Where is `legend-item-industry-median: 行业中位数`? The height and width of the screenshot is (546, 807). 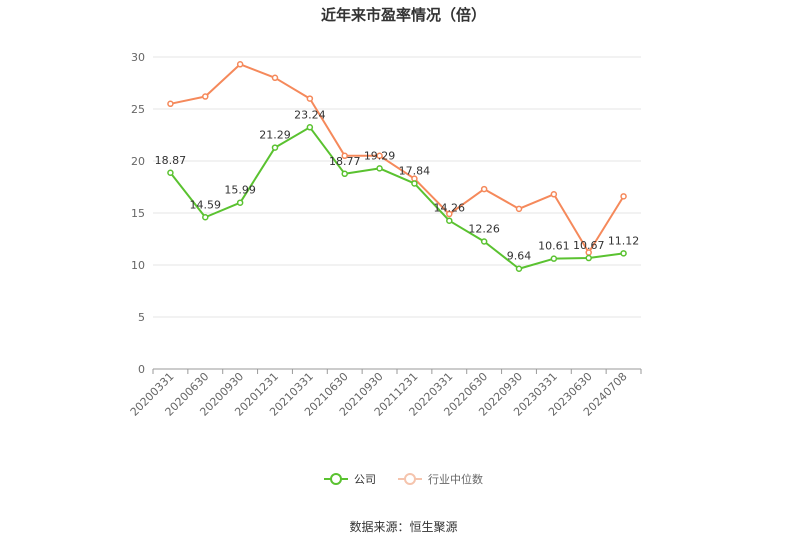 legend-item-industry-median: 行业中位数 is located at coordinates (440, 479).